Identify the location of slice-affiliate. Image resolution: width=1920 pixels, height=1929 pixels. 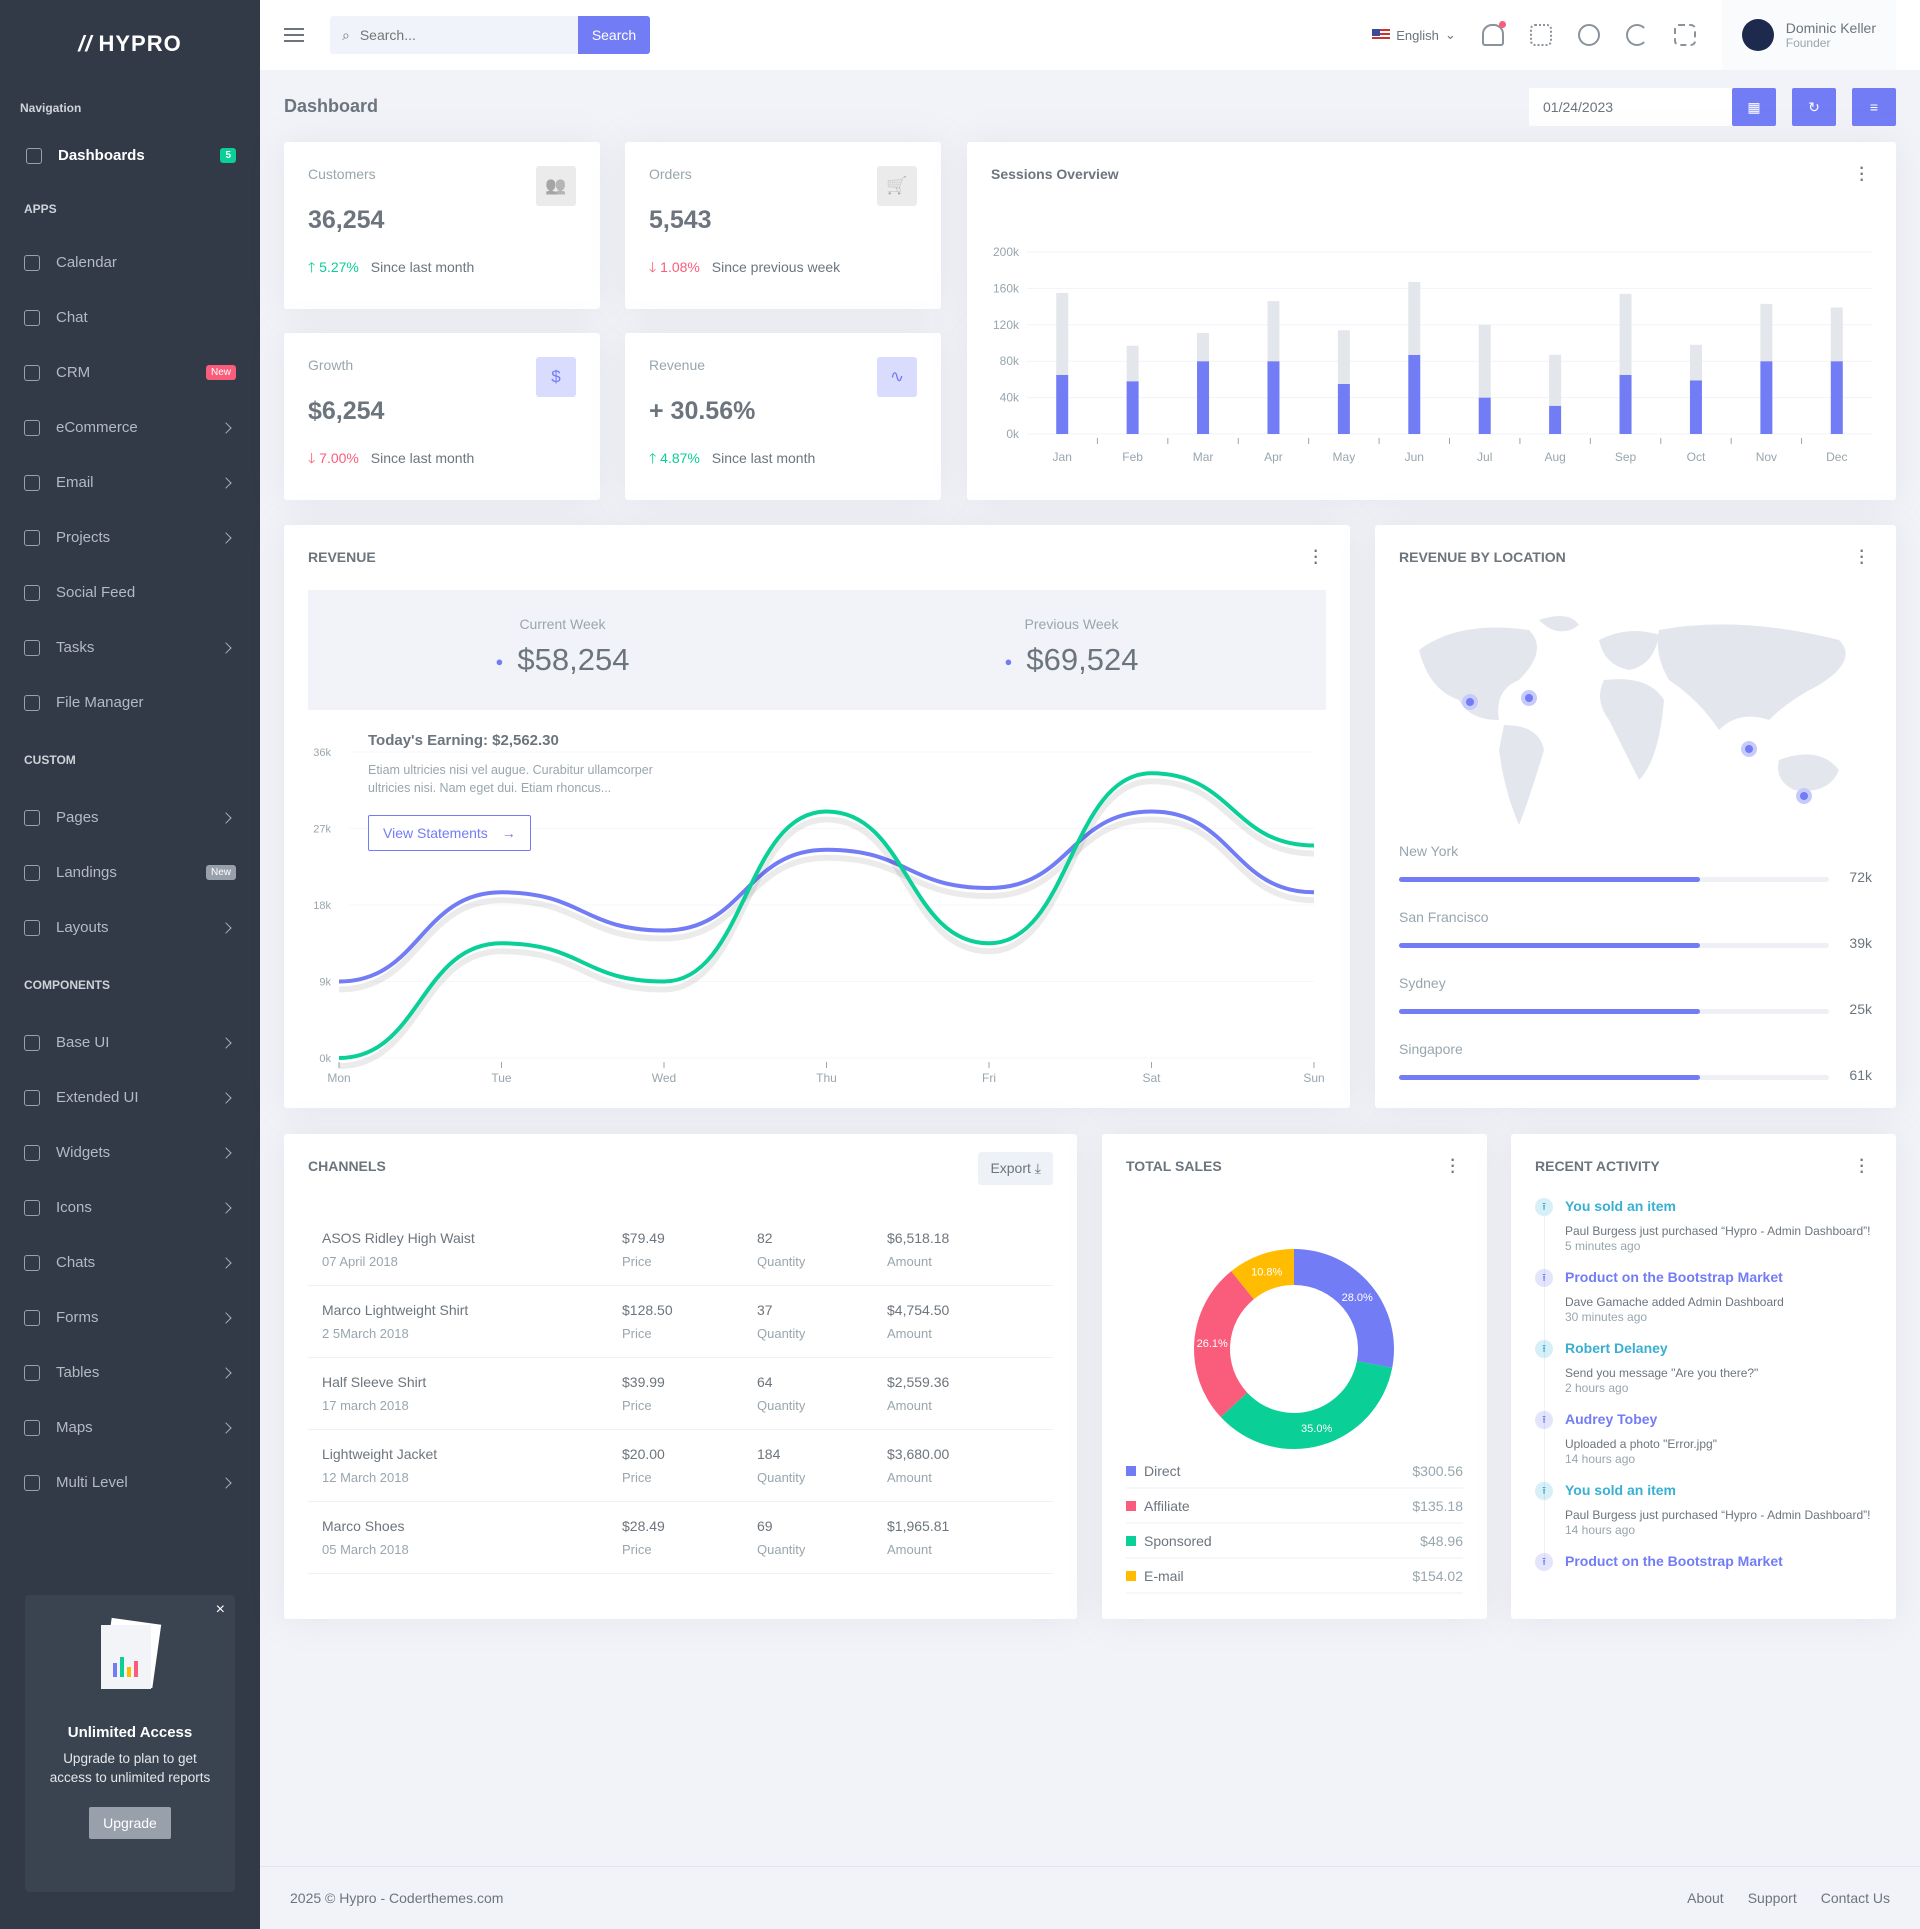
(1224, 1344).